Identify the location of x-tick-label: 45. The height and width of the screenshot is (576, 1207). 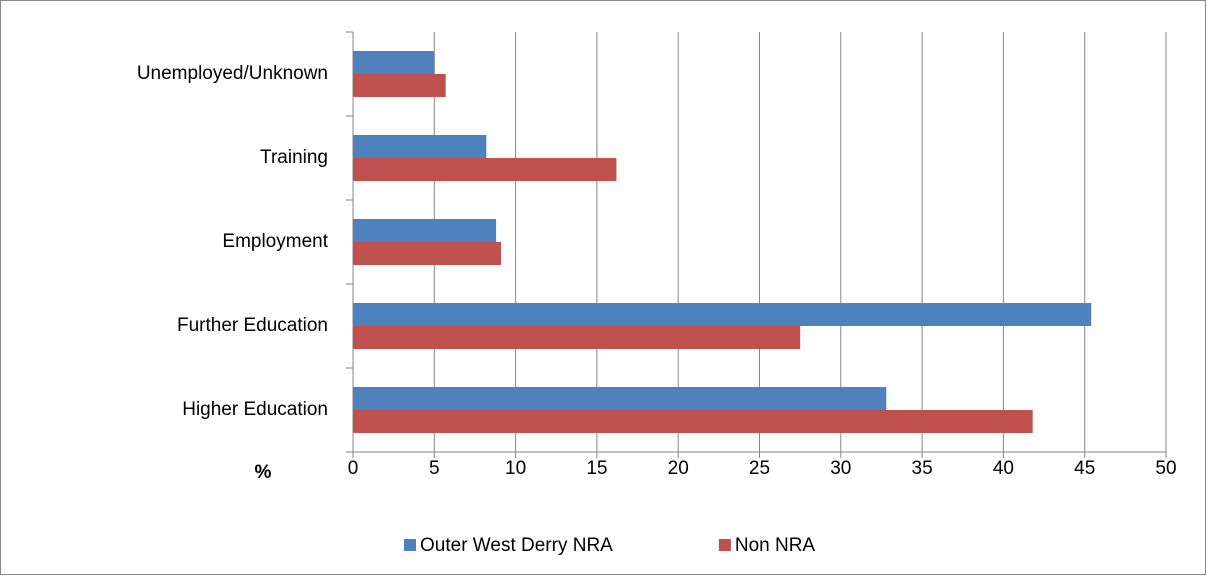
(1084, 468).